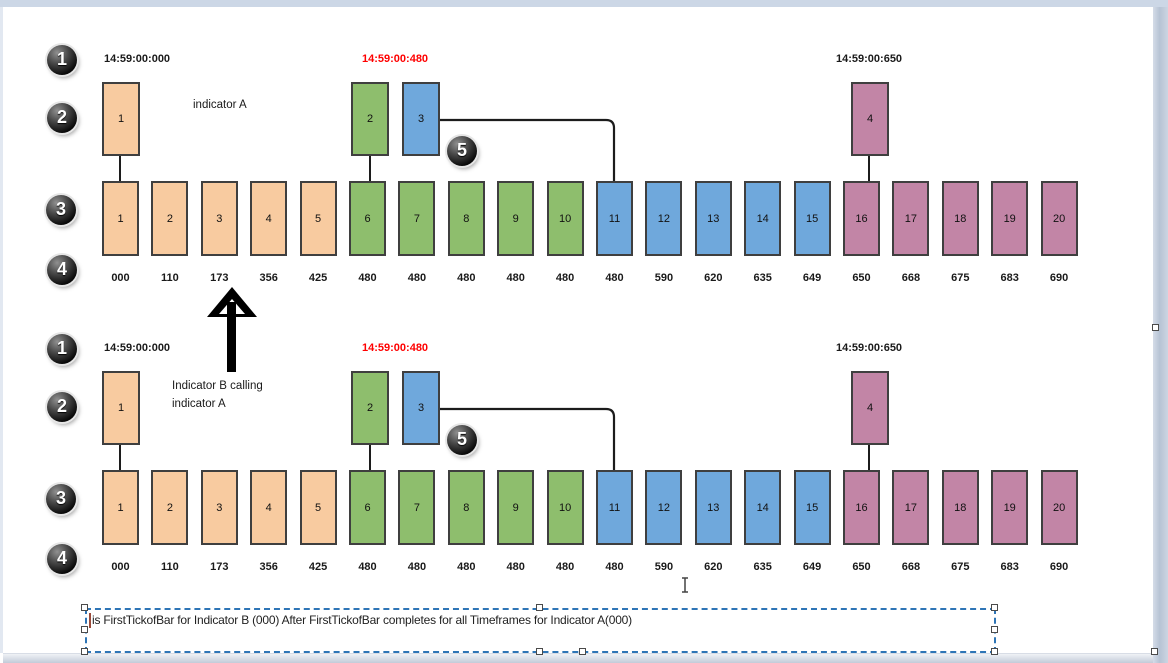 The width and height of the screenshot is (1168, 663). What do you see at coordinates (539, 651) in the screenshot?
I see `handle-bottom-middle` at bounding box center [539, 651].